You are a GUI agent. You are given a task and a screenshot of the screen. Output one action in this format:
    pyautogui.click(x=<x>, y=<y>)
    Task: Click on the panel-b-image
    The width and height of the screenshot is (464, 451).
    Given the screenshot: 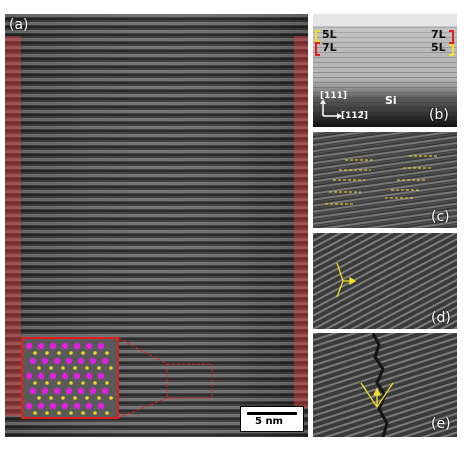 What is the action you would take?
    pyautogui.click(x=385, y=70)
    